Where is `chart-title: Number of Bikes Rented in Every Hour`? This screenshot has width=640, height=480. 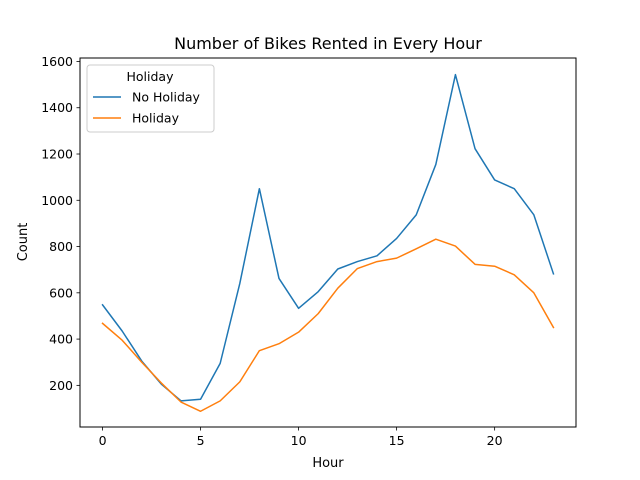 chart-title: Number of Bikes Rented in Every Hour is located at coordinates (328, 43).